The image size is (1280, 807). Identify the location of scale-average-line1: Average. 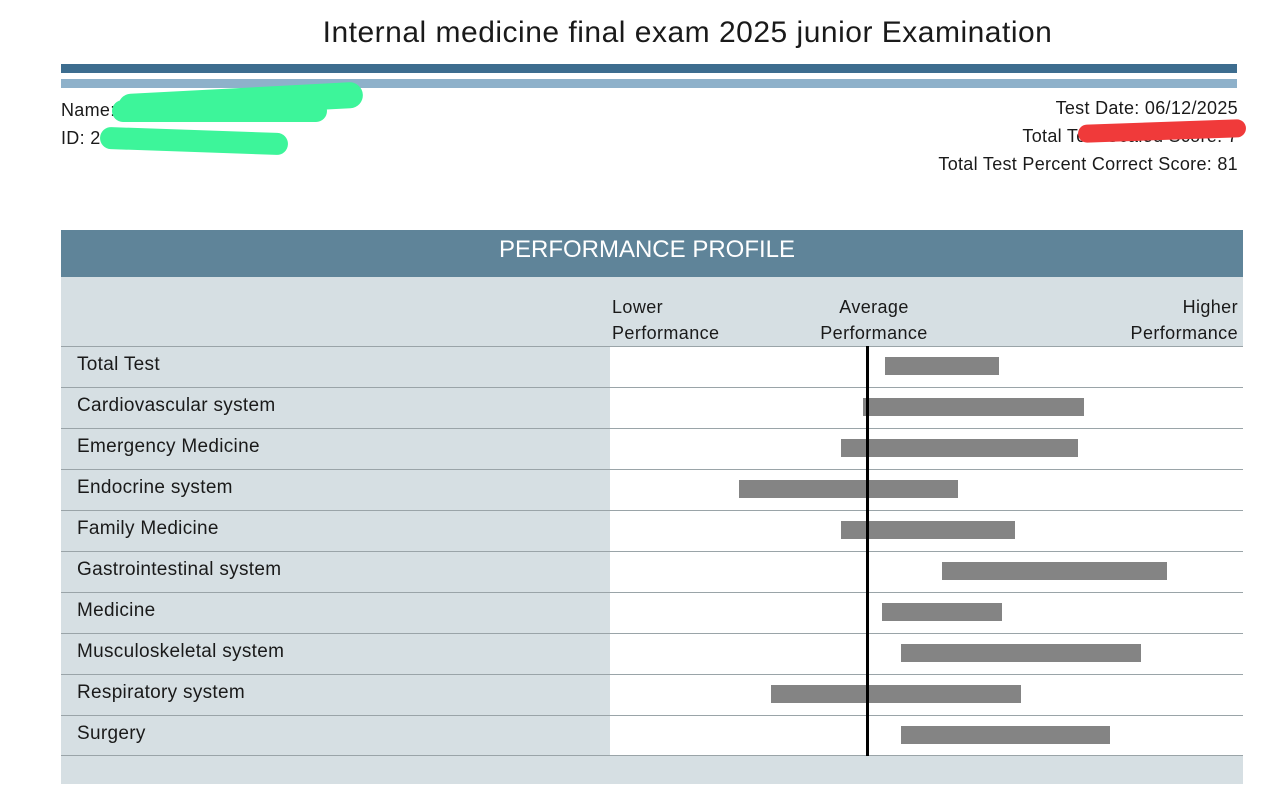
(874, 307).